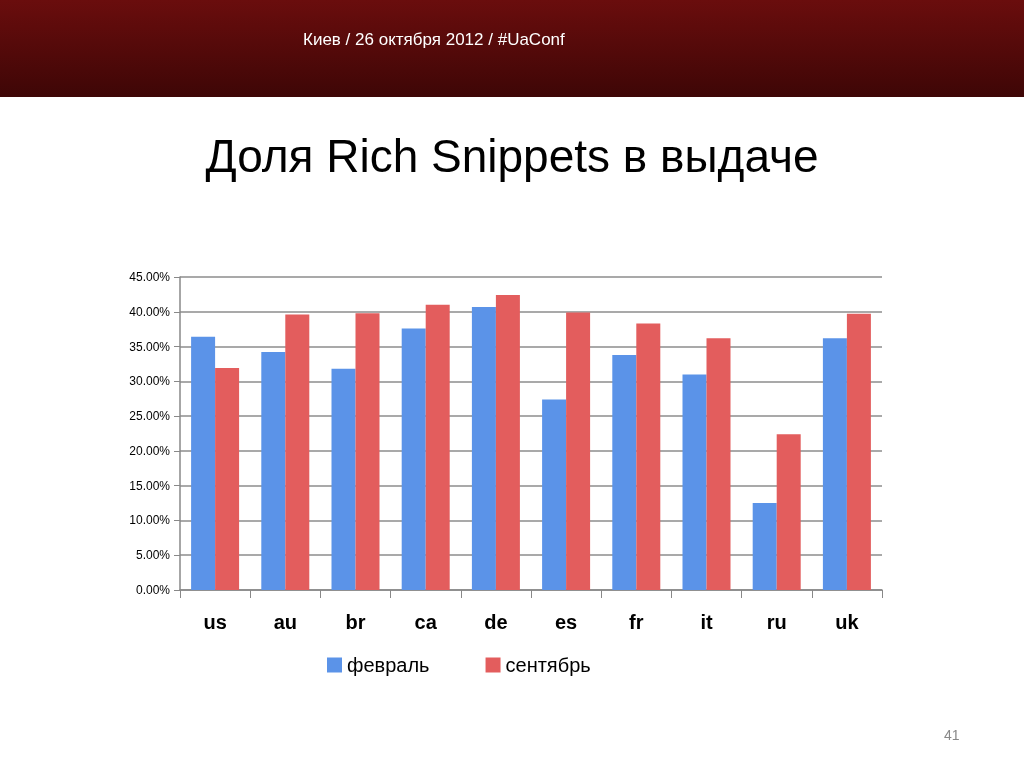  What do you see at coordinates (426, 622) in the screenshot?
I see `x-tick-label: ca` at bounding box center [426, 622].